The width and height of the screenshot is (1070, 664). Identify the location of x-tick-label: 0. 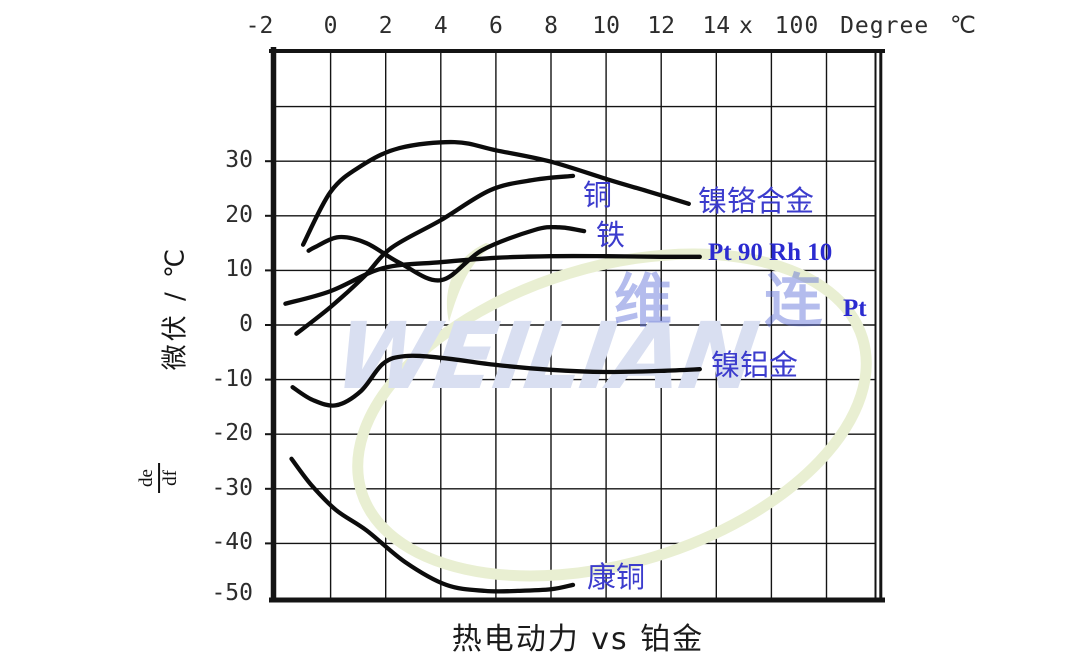
(330, 26).